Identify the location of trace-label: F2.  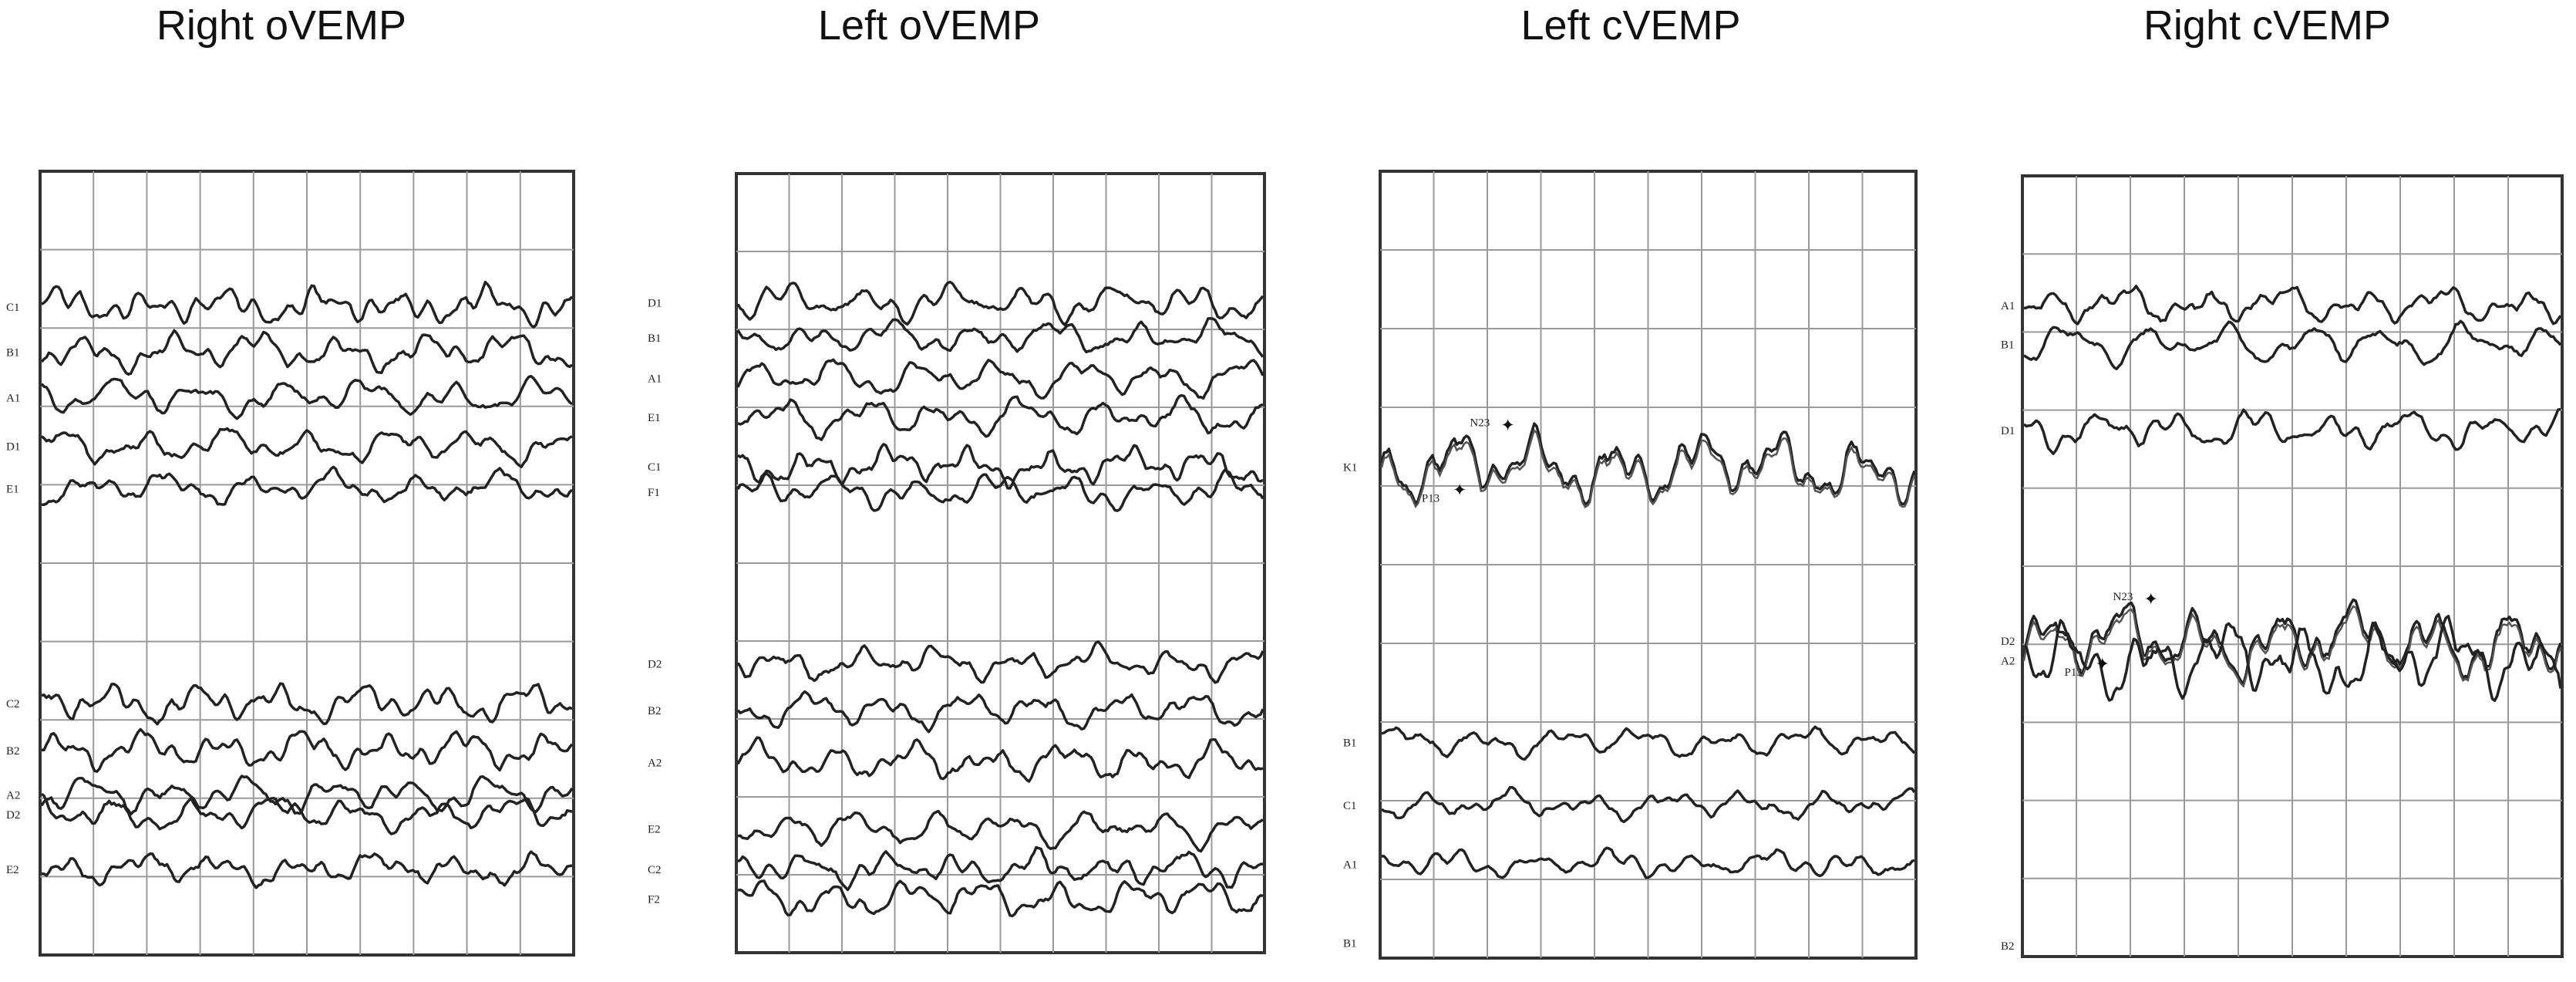
(654, 899).